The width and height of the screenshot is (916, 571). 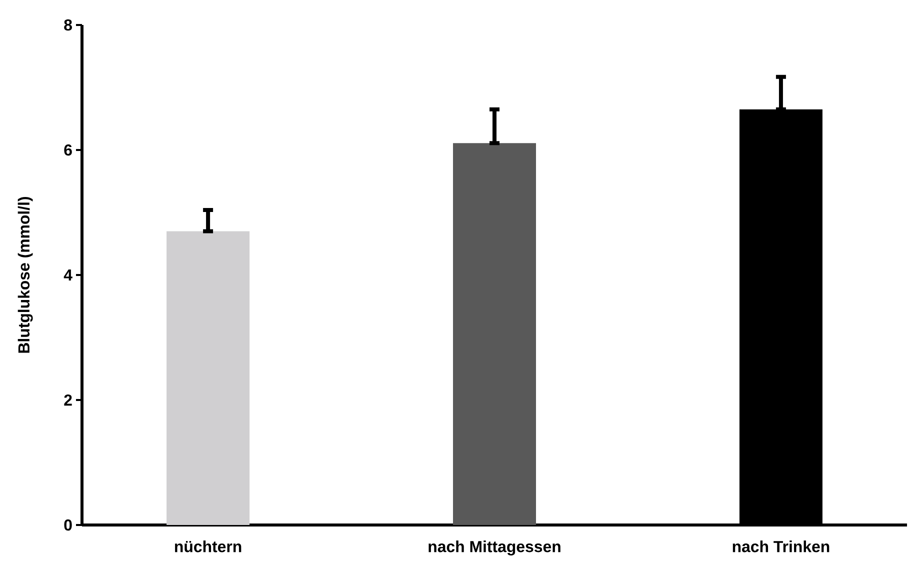 I want to click on x-tick-label: nüchtern, so click(x=208, y=546).